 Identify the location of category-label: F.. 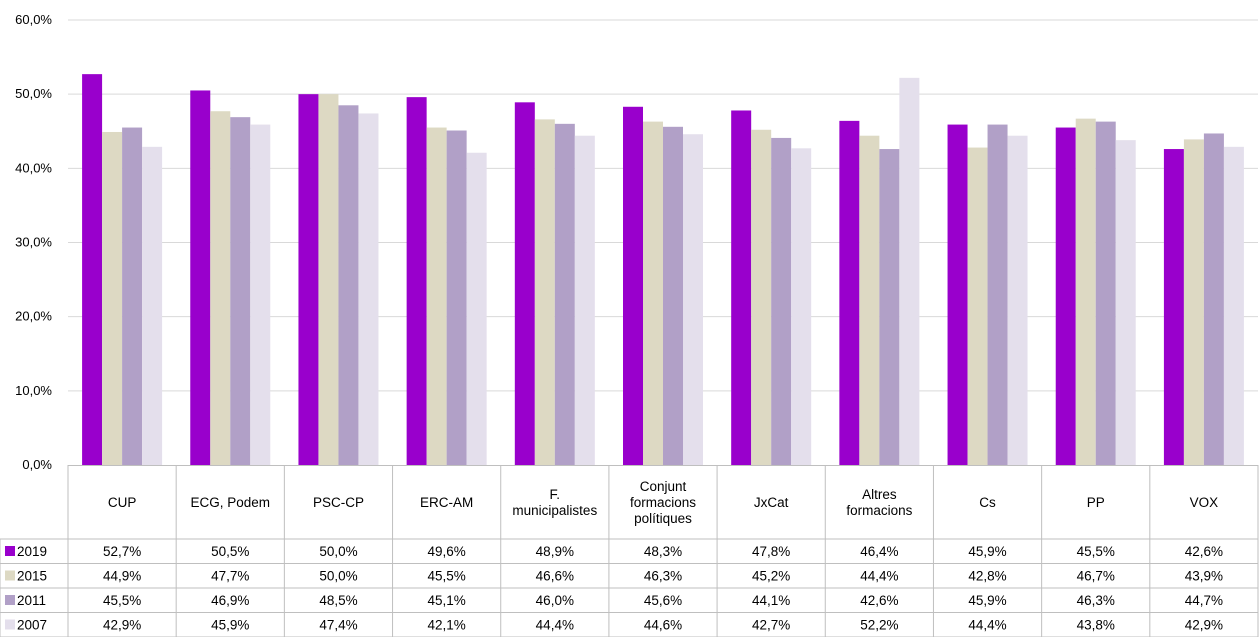
(555, 494).